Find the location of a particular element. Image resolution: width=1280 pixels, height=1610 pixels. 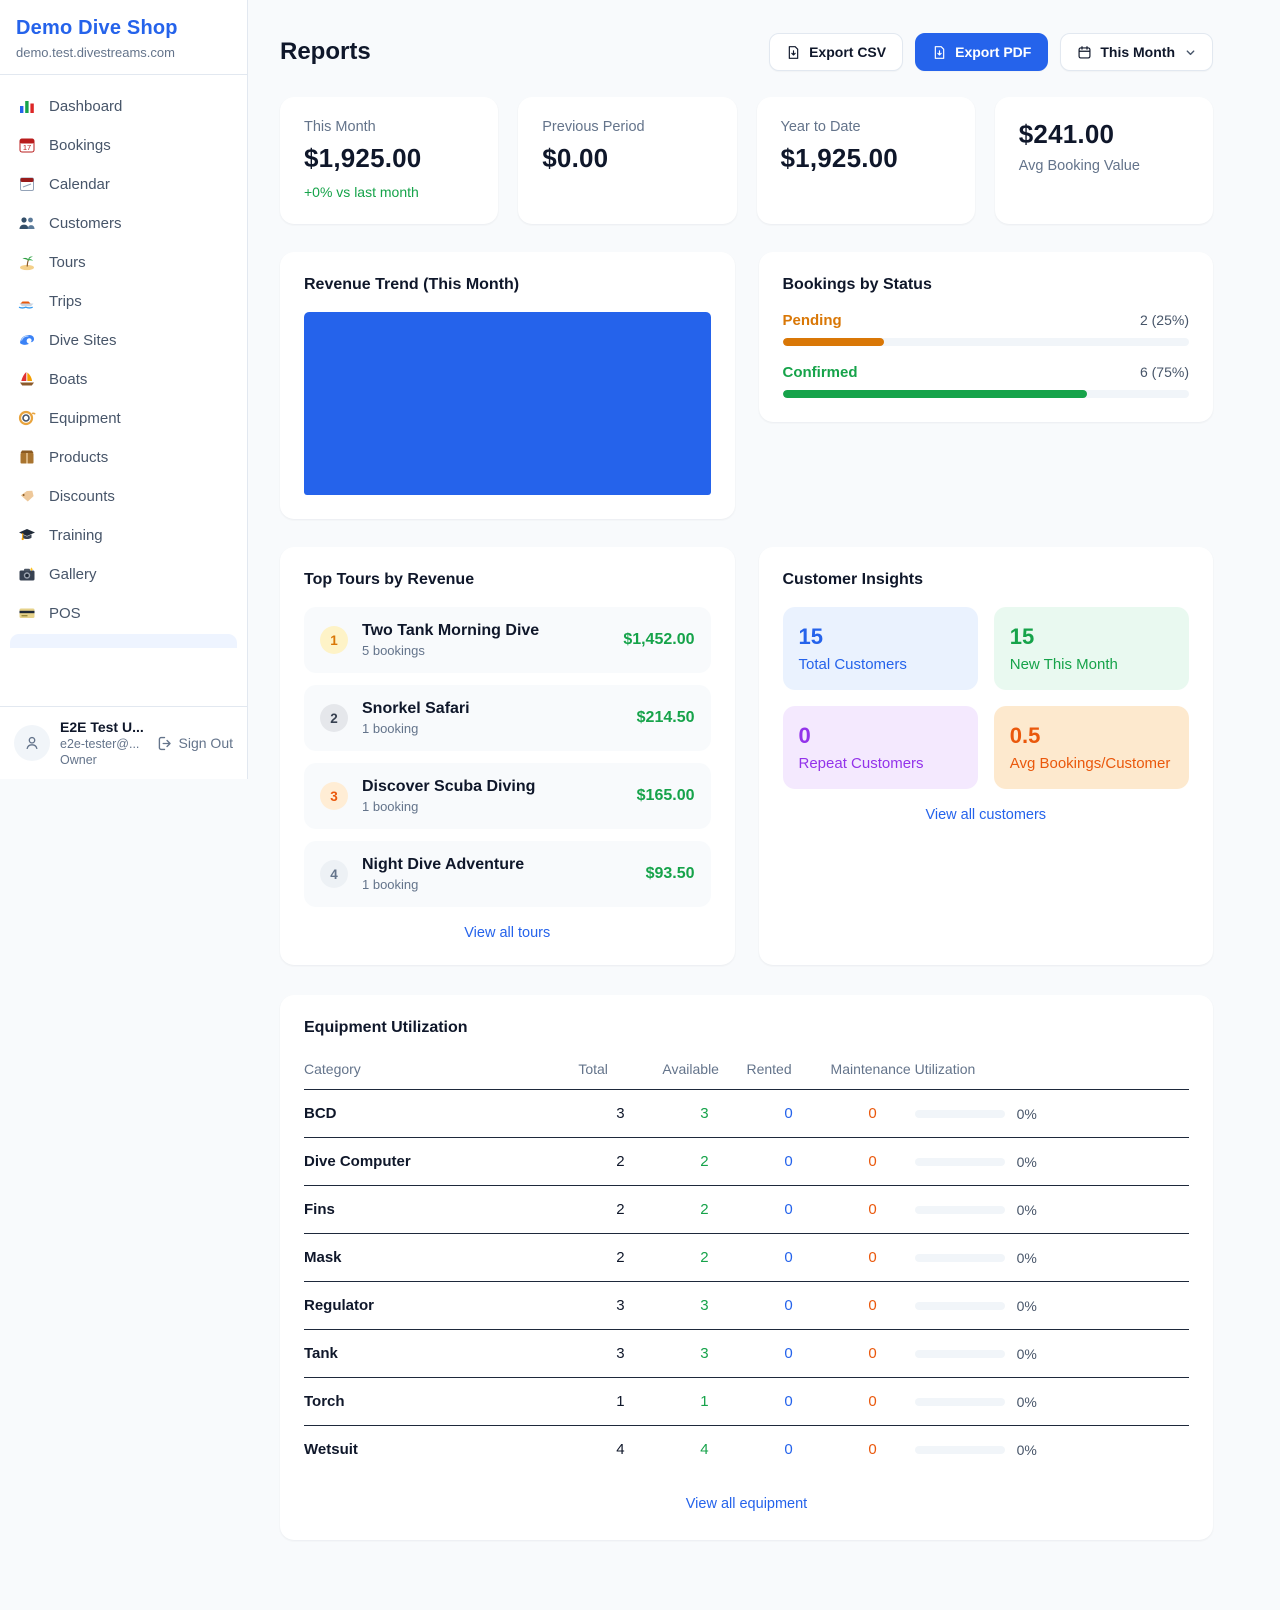

stat-value: $1,925.00 is located at coordinates (839, 158).